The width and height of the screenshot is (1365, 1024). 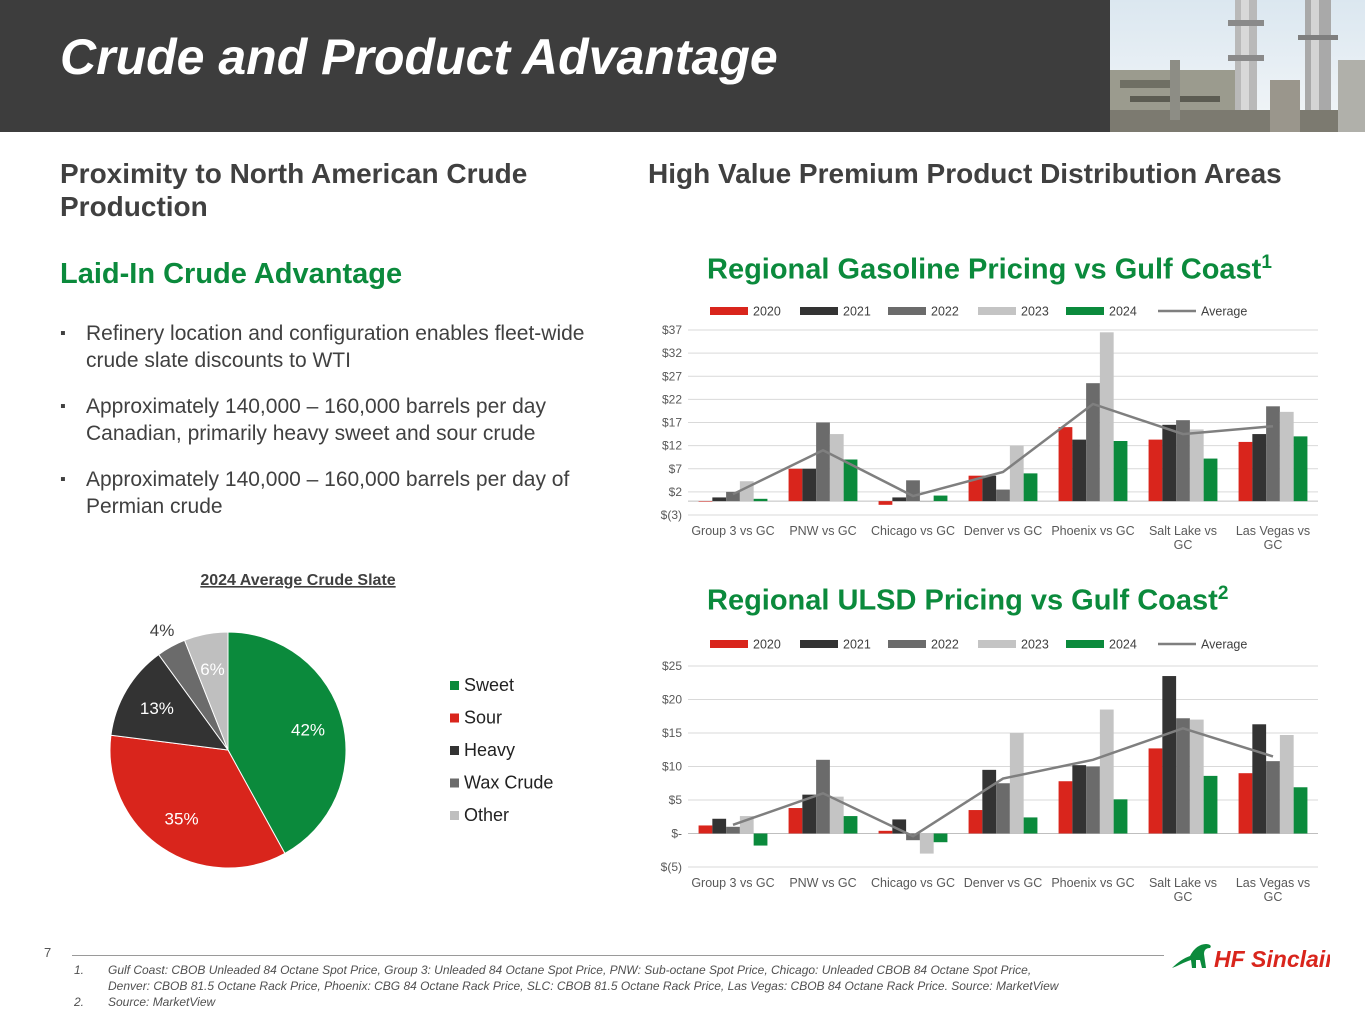 What do you see at coordinates (489, 750) in the screenshot?
I see `pie-legend-label: Heavy` at bounding box center [489, 750].